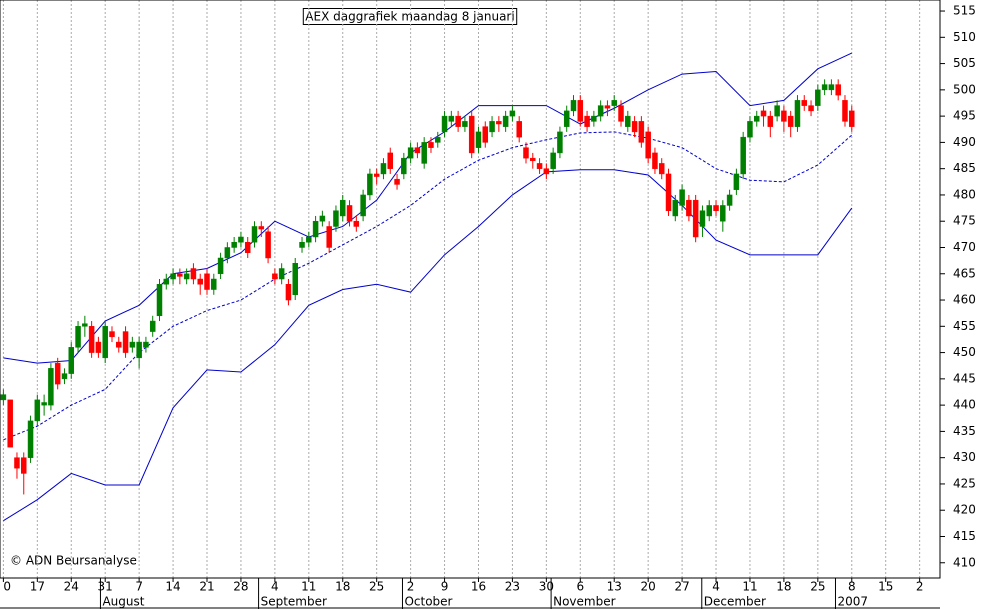  What do you see at coordinates (964, 221) in the screenshot?
I see `y-tick-label: 475` at bounding box center [964, 221].